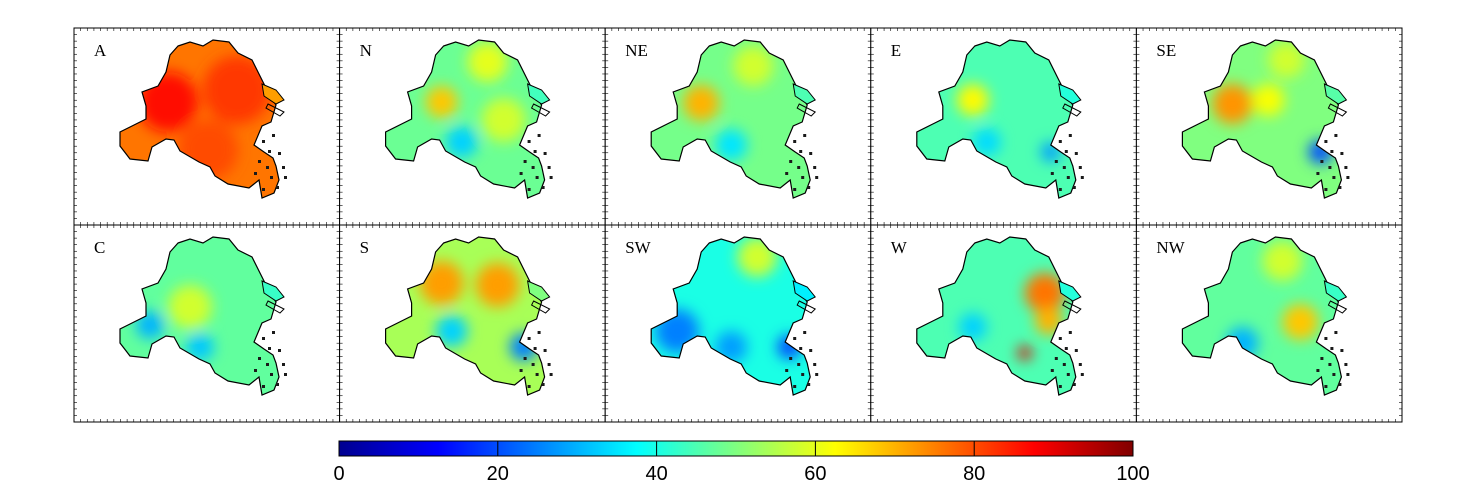 The height and width of the screenshot is (491, 1472). Describe the element at coordinates (1132, 474) in the screenshot. I see `colorbar-tick-label: 100` at that location.